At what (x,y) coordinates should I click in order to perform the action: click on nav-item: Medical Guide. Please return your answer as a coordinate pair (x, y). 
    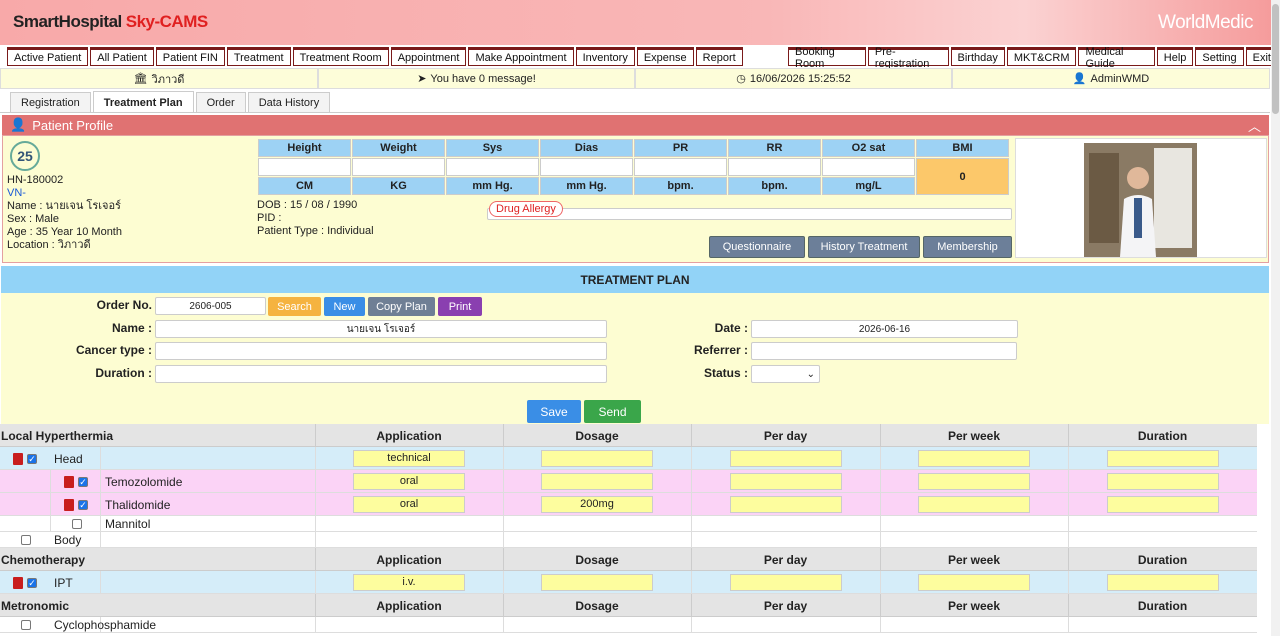
    Looking at the image, I should click on (1116, 58).